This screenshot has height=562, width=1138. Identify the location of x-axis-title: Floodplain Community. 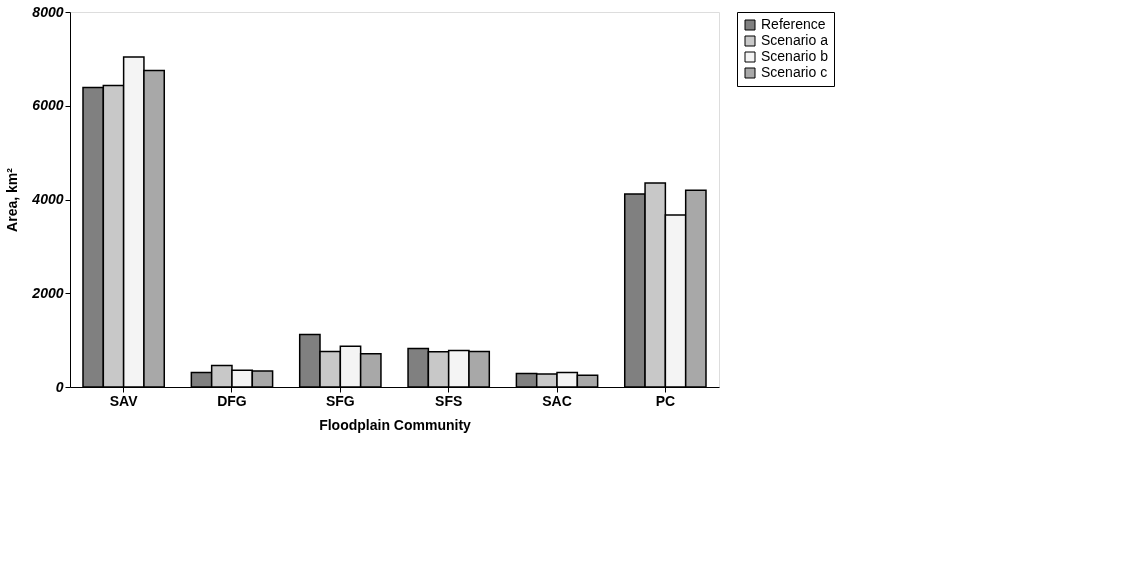
(395, 424).